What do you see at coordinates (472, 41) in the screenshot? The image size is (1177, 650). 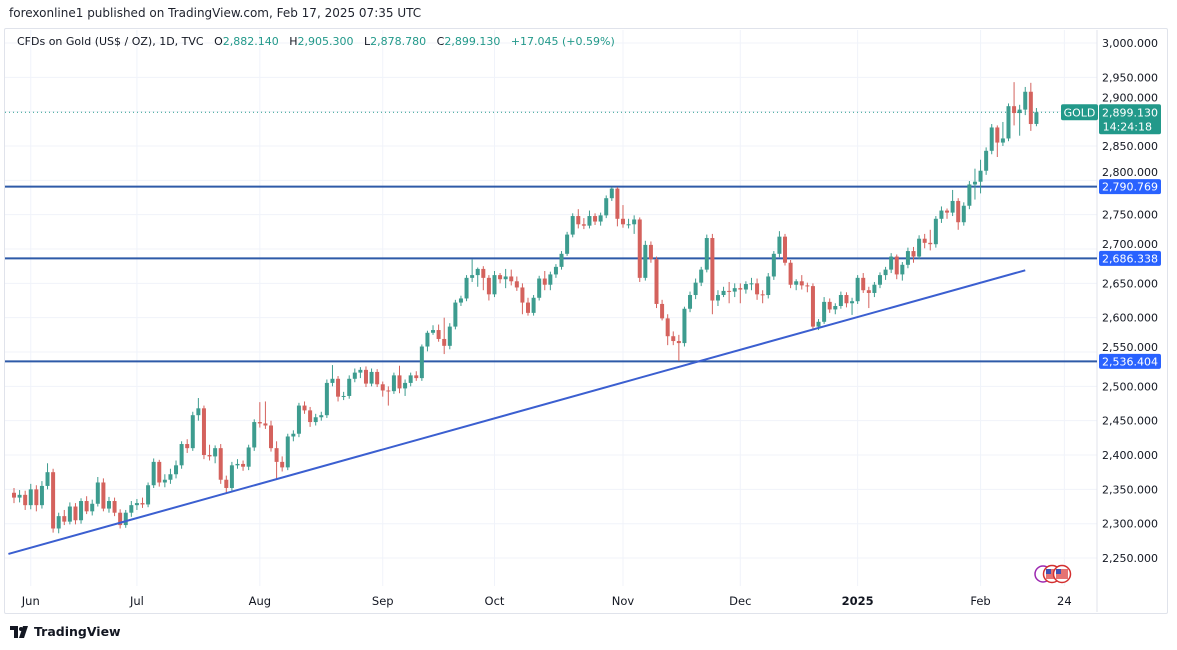 I see `close-value: 2,899.130` at bounding box center [472, 41].